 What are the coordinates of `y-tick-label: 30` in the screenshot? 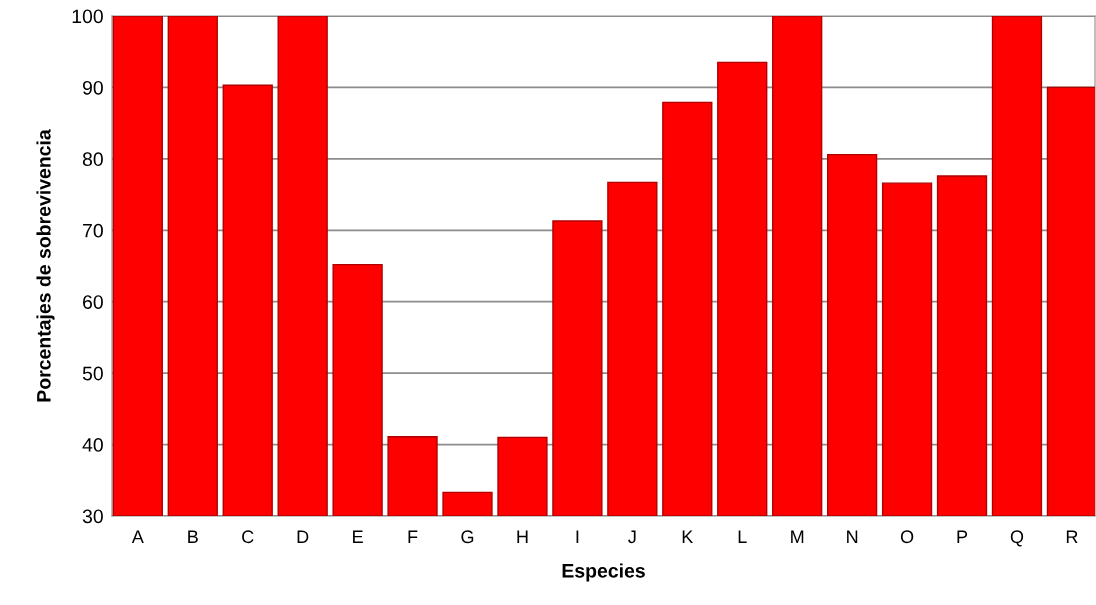 It's located at (92, 516).